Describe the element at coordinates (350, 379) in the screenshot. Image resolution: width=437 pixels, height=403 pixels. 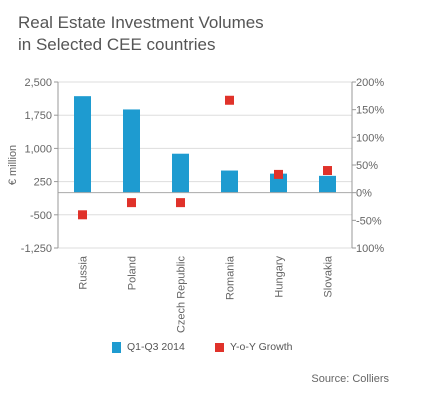
I see `source-note: Source: Colliers` at that location.